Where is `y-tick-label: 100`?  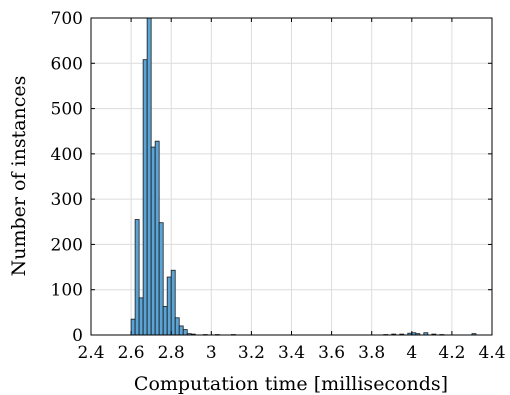
y-tick-label: 100 is located at coordinates (67, 291).